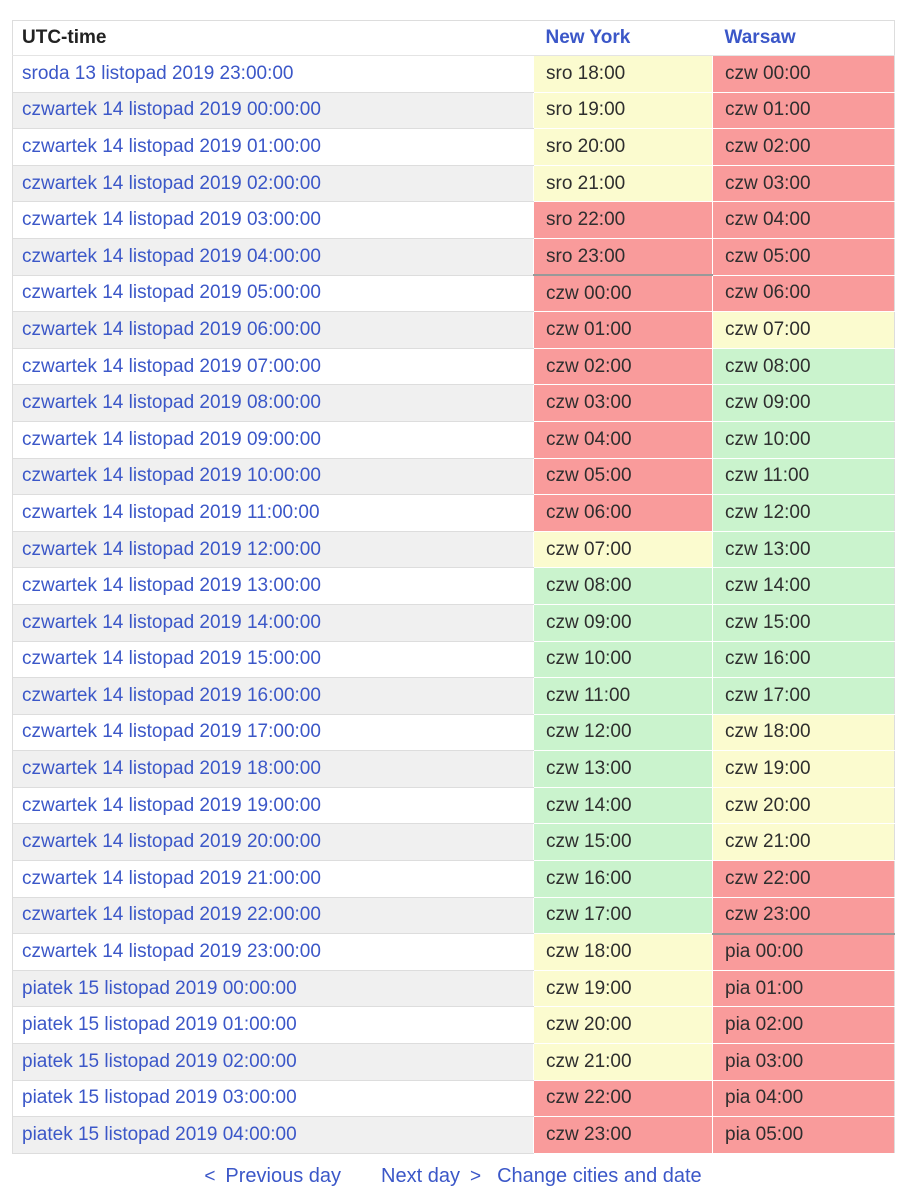 The height and width of the screenshot is (1200, 907). Describe the element at coordinates (273, 513) in the screenshot. I see `utc-time-cell: czwartek 14 listopad 2019 11:00:00` at that location.